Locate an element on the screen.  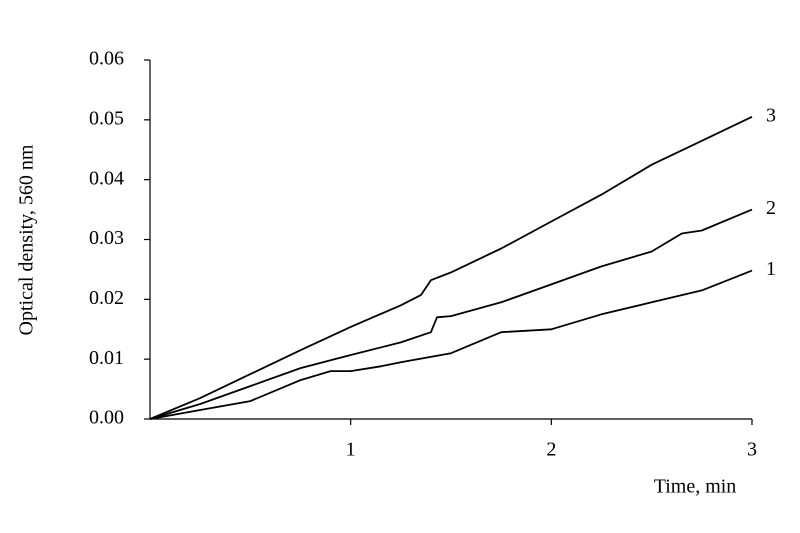
y-tick-label: 0.02 is located at coordinates (106, 298).